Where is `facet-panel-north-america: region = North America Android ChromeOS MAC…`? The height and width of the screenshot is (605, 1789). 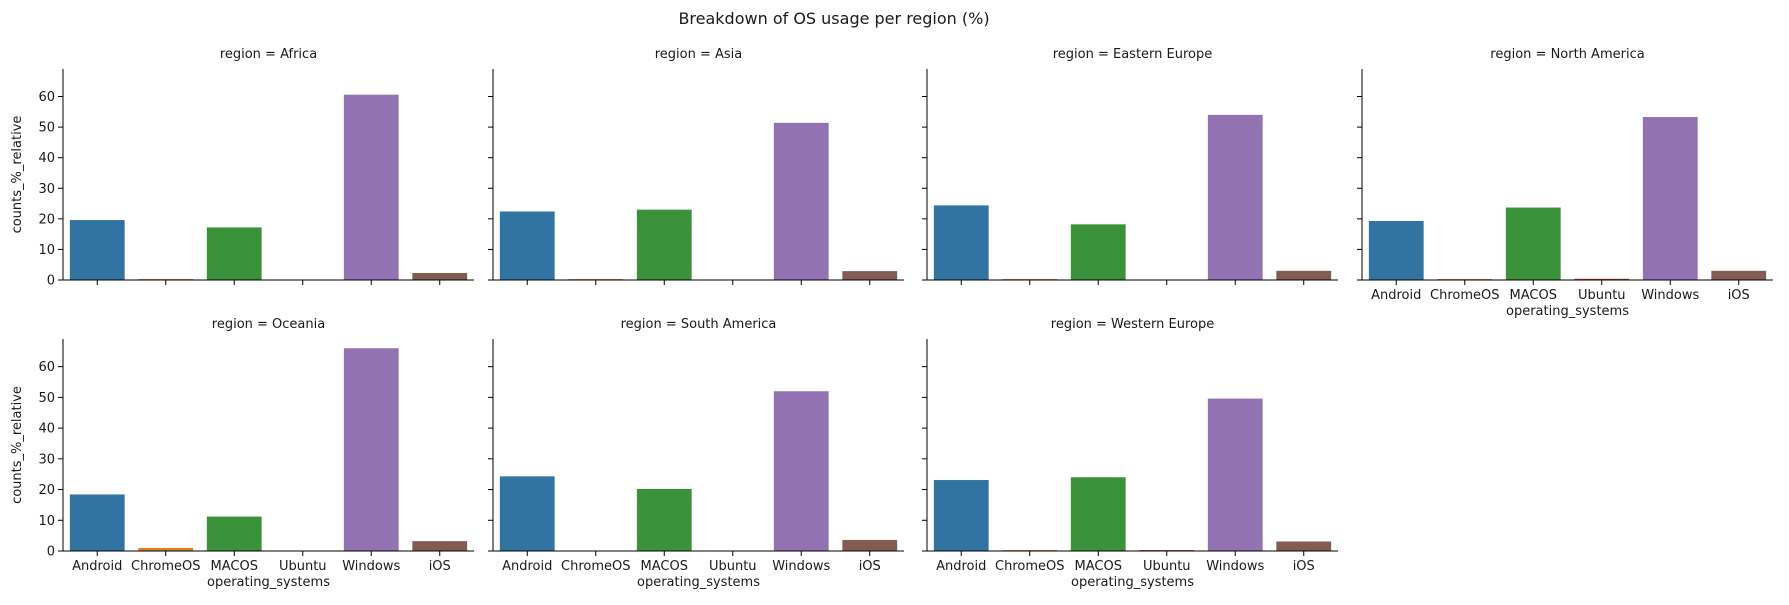
facet-panel-north-america: region = North America Android ChromeOS MAC… is located at coordinates (1565, 183).